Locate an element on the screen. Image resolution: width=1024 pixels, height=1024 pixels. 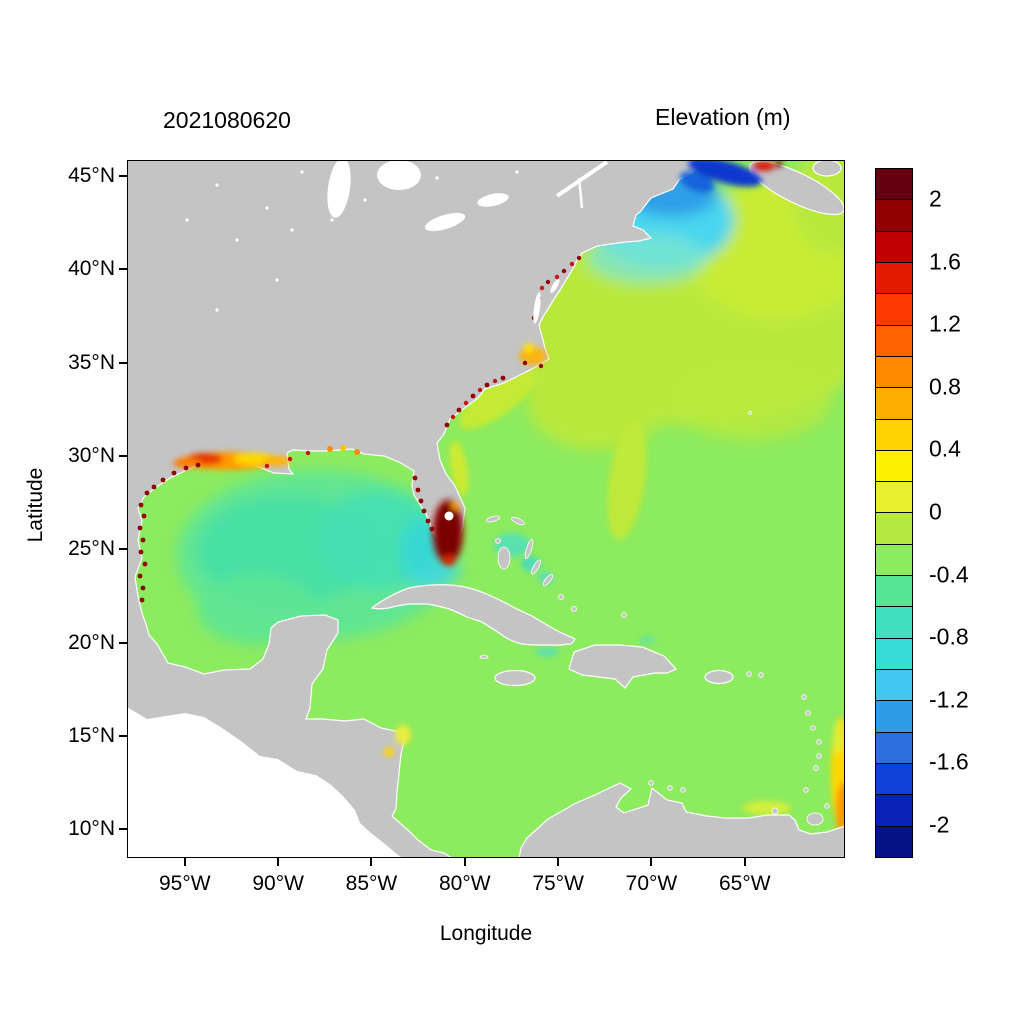
hispaniola-island is located at coordinates (623, 666).